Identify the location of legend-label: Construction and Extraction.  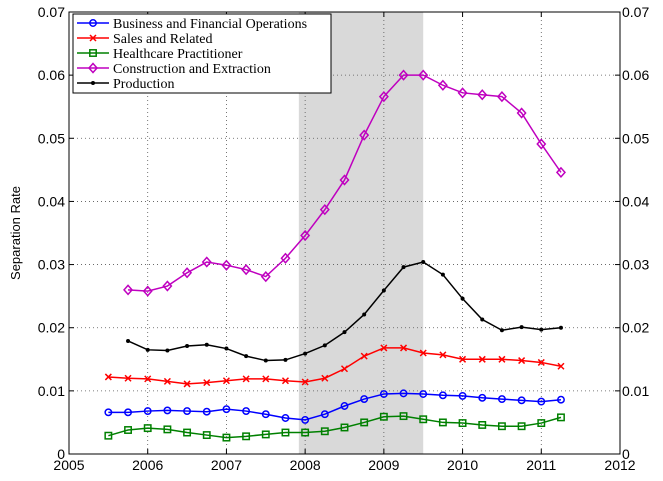
(192, 69).